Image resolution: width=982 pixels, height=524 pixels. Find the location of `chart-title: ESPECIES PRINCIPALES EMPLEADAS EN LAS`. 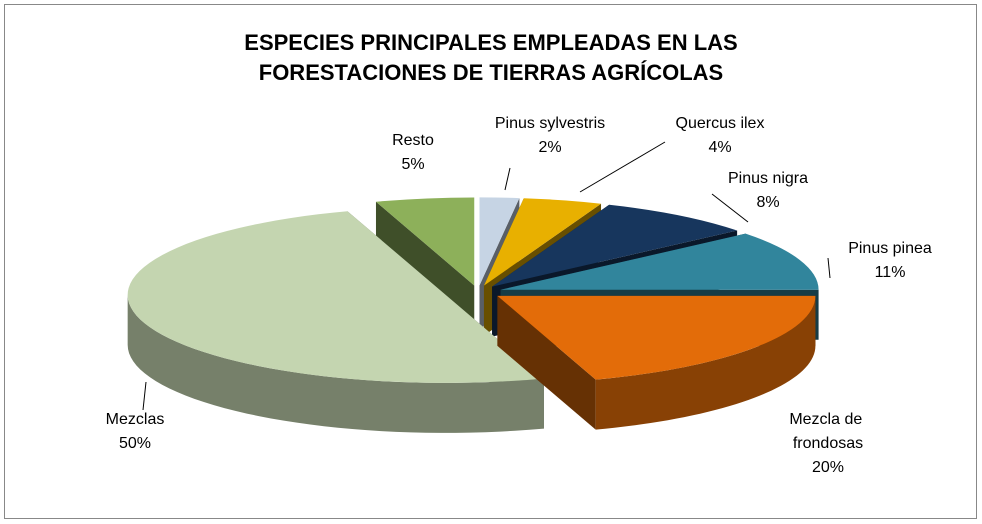

chart-title: ESPECIES PRINCIPALES EMPLEADAS EN LAS is located at coordinates (490, 42).